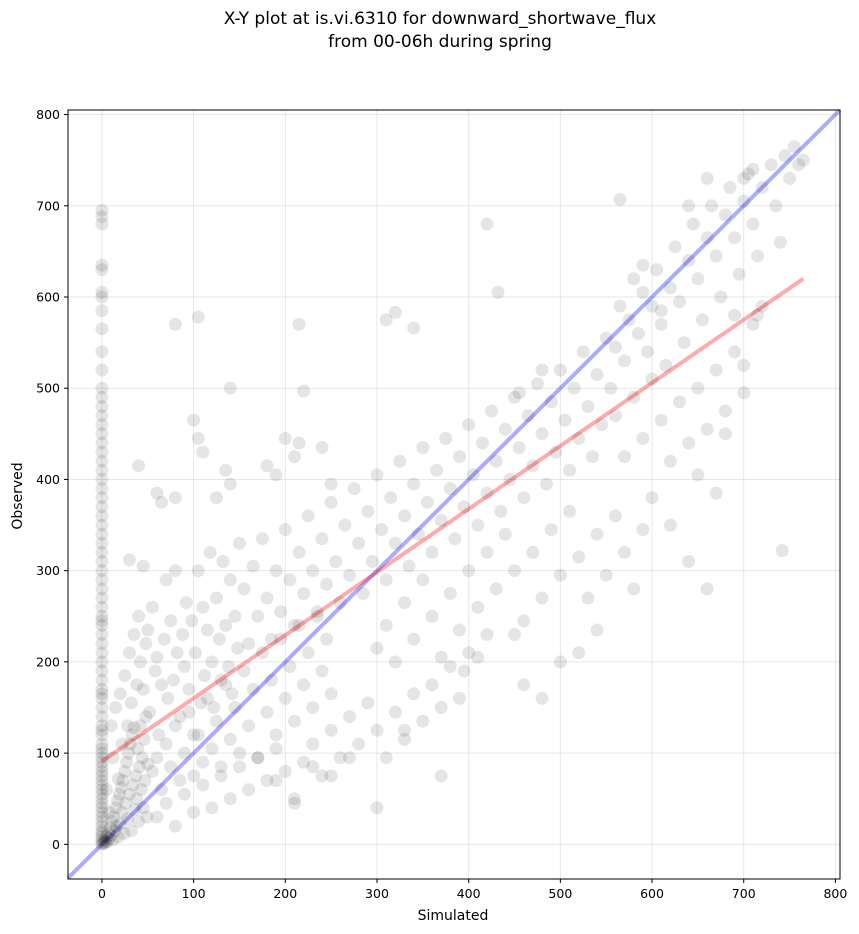  I want to click on x-axis-label: Simulated, so click(453, 916).